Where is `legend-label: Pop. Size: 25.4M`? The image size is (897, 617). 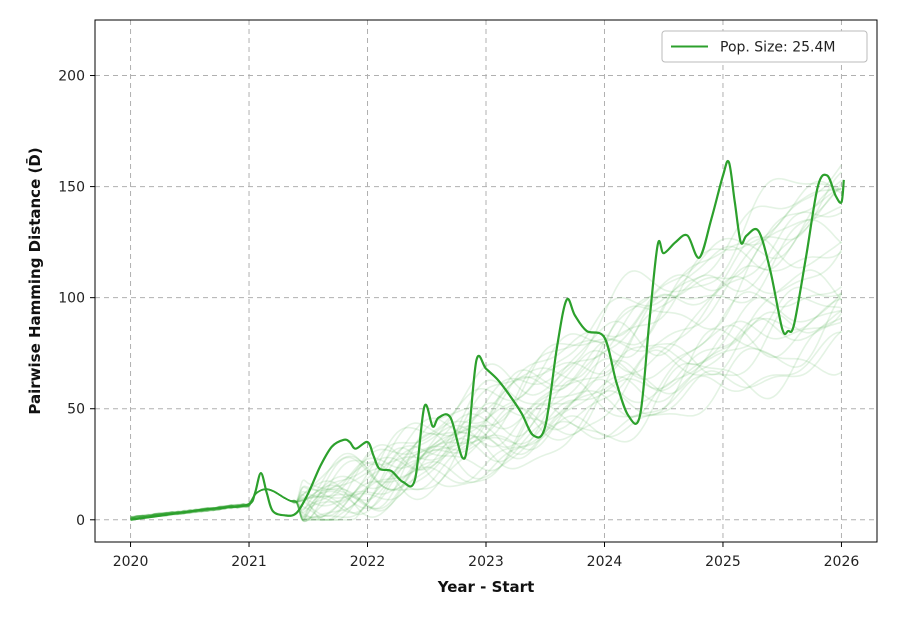 legend-label: Pop. Size: 25.4M is located at coordinates (777, 48).